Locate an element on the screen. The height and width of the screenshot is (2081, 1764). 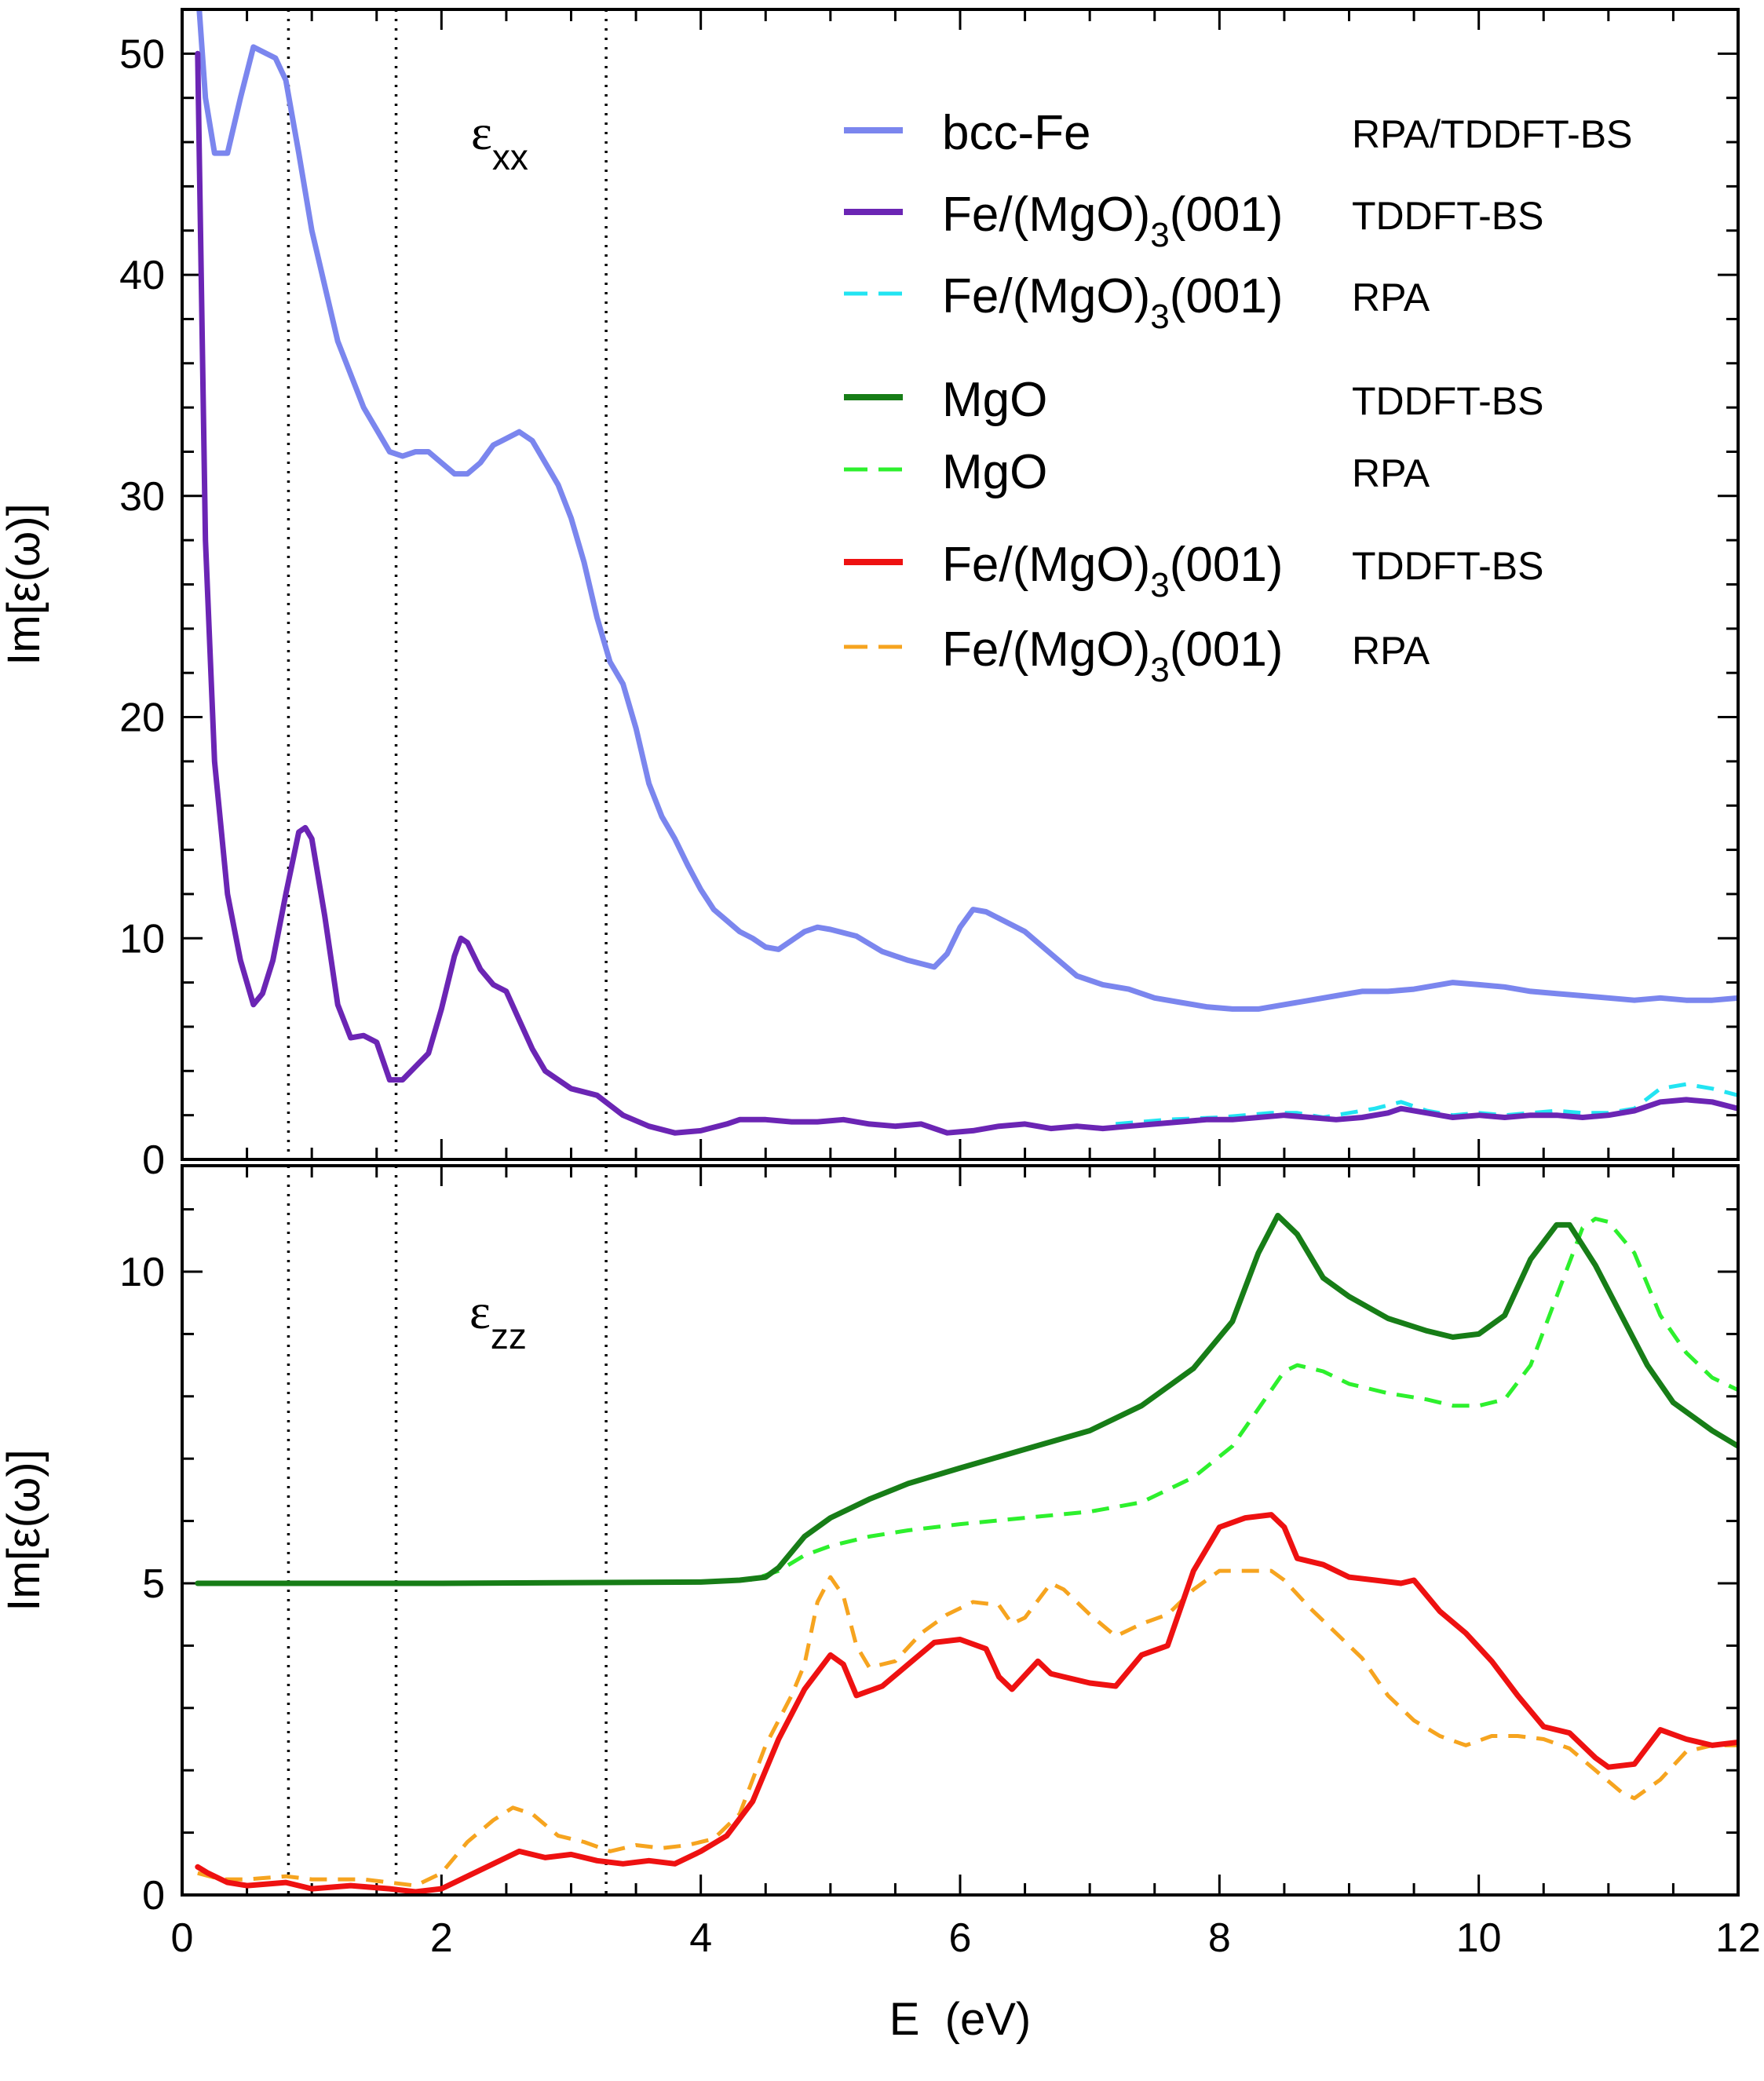
x-tick-label: 2 is located at coordinates (441, 1938).